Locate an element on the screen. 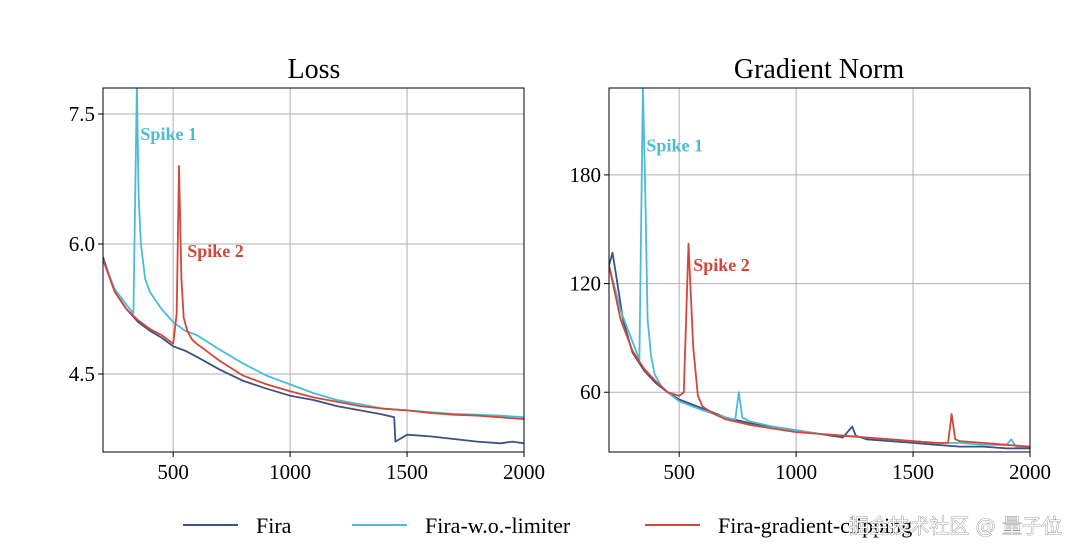 Image resolution: width=1080 pixels, height=557 pixels. grad-norm-ytick-label: 60 is located at coordinates (590, 392).